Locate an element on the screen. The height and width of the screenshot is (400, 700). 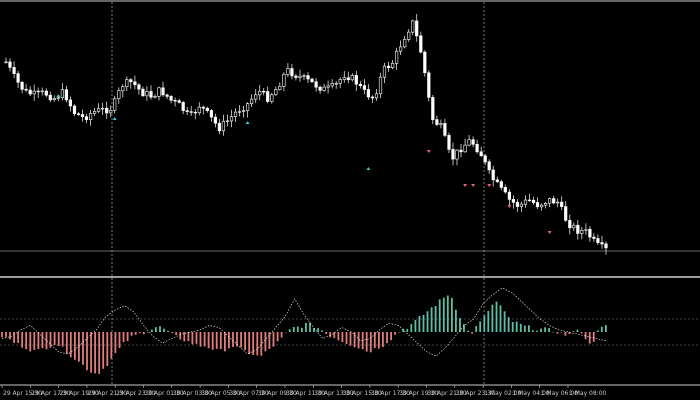
time-tick-label: 29 Apr 17:30 is located at coordinates (50, 393).